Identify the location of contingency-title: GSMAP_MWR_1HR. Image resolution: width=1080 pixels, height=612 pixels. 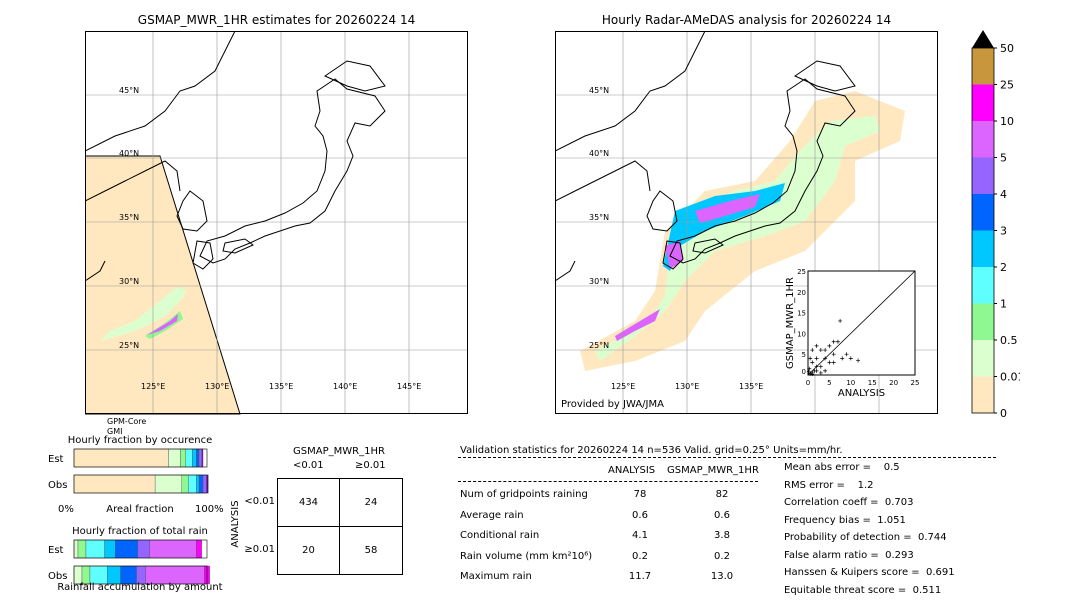
(339, 451).